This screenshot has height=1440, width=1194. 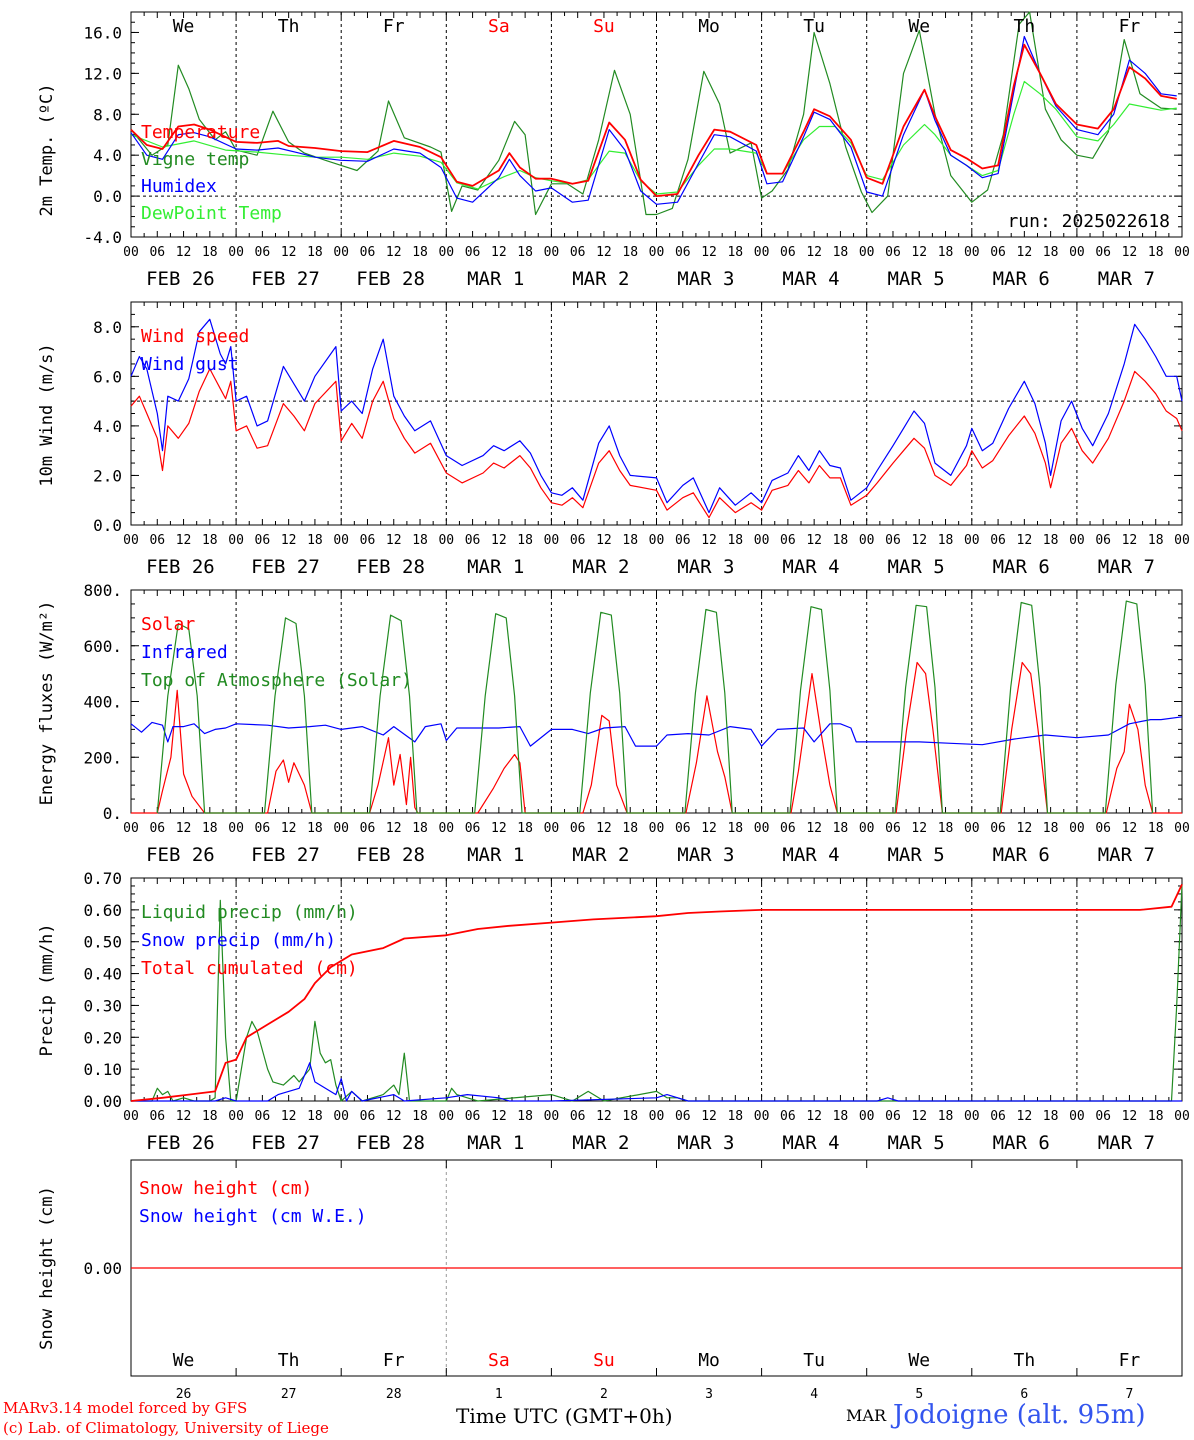 What do you see at coordinates (495, 279) in the screenshot?
I see `x-date-label: MAR 1` at bounding box center [495, 279].